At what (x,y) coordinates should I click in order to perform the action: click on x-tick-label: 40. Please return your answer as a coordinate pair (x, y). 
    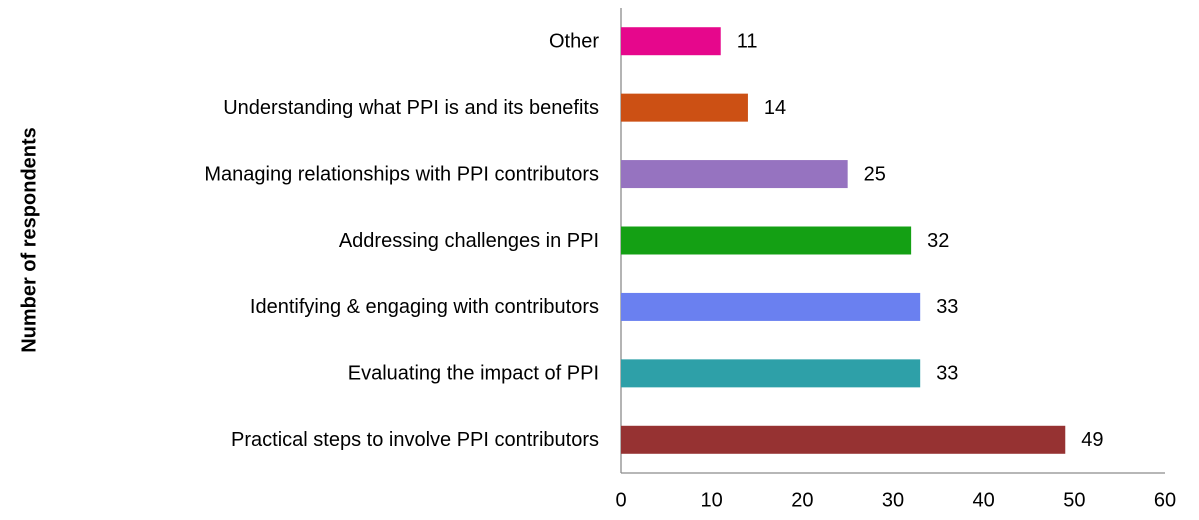
    Looking at the image, I should click on (984, 500).